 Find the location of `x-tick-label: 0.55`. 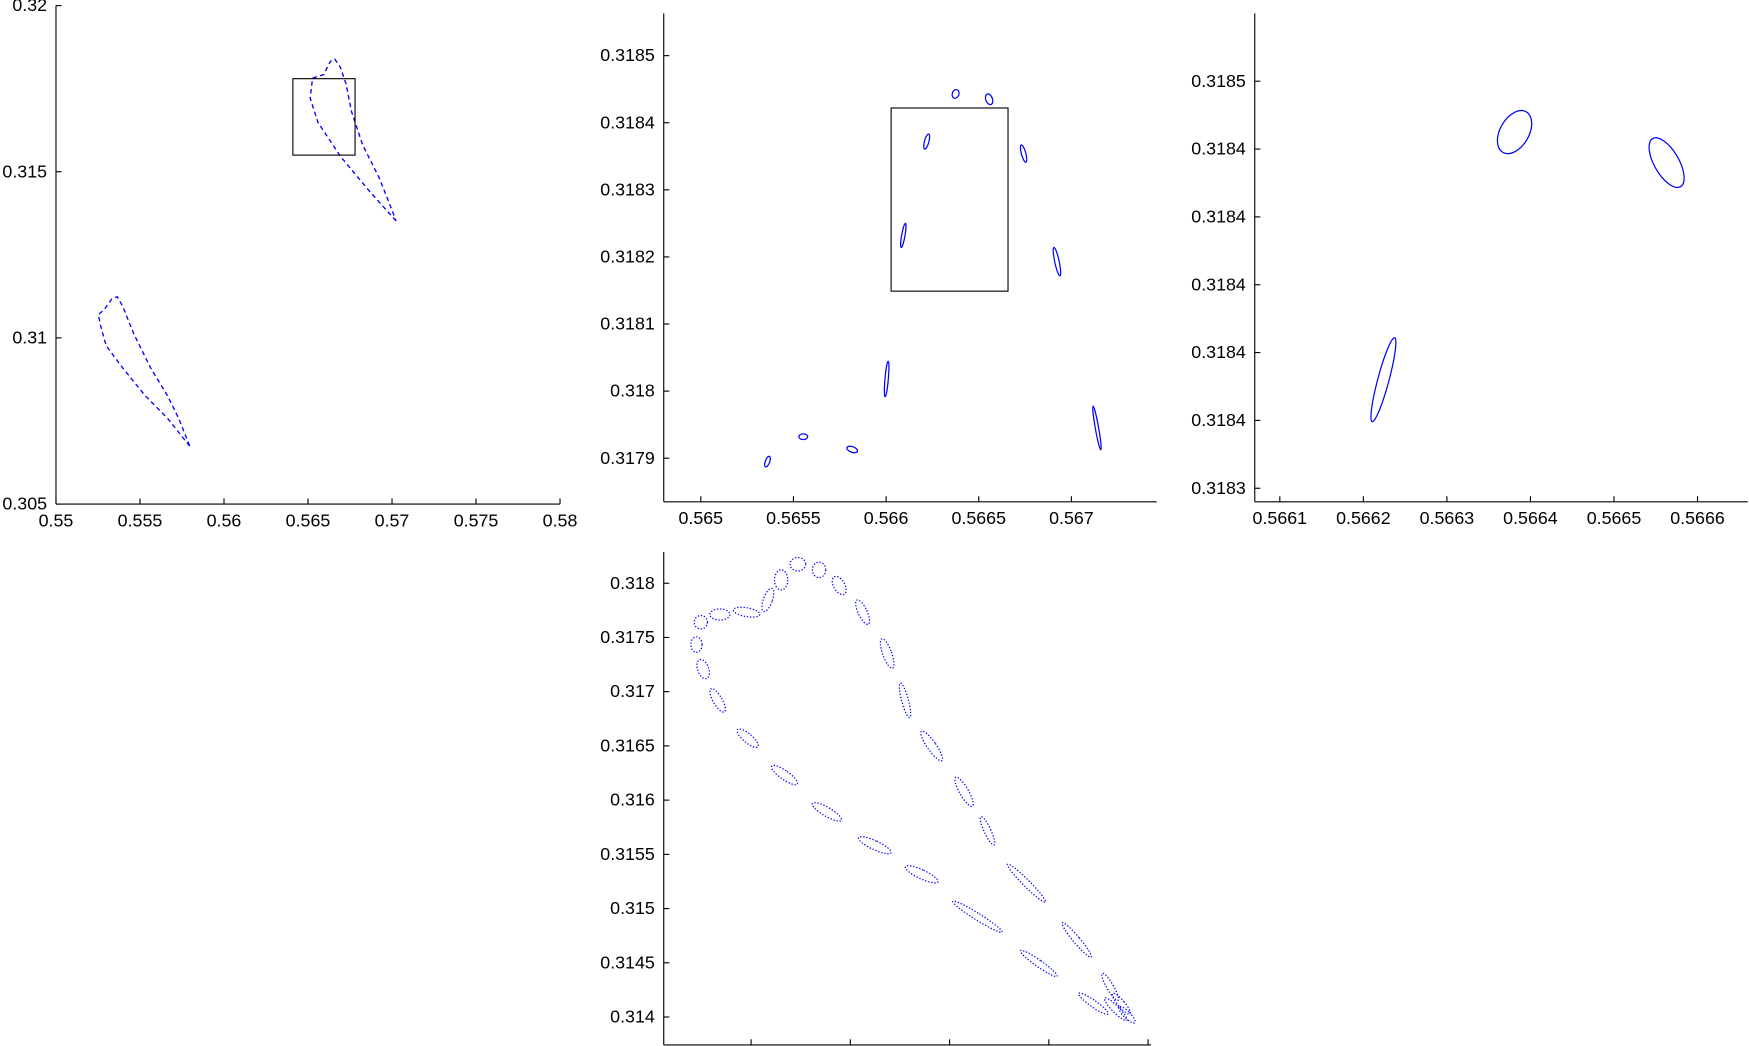

x-tick-label: 0.55 is located at coordinates (56, 520).